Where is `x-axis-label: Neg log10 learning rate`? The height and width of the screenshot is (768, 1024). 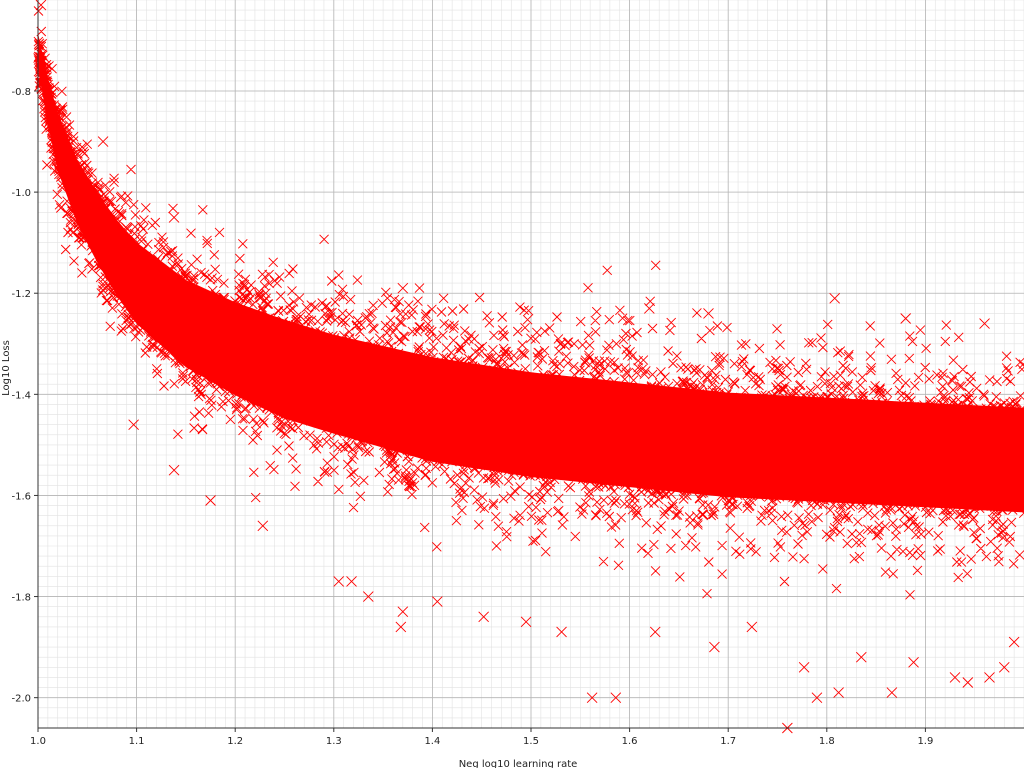 x-axis-label: Neg log10 learning rate is located at coordinates (518, 763).